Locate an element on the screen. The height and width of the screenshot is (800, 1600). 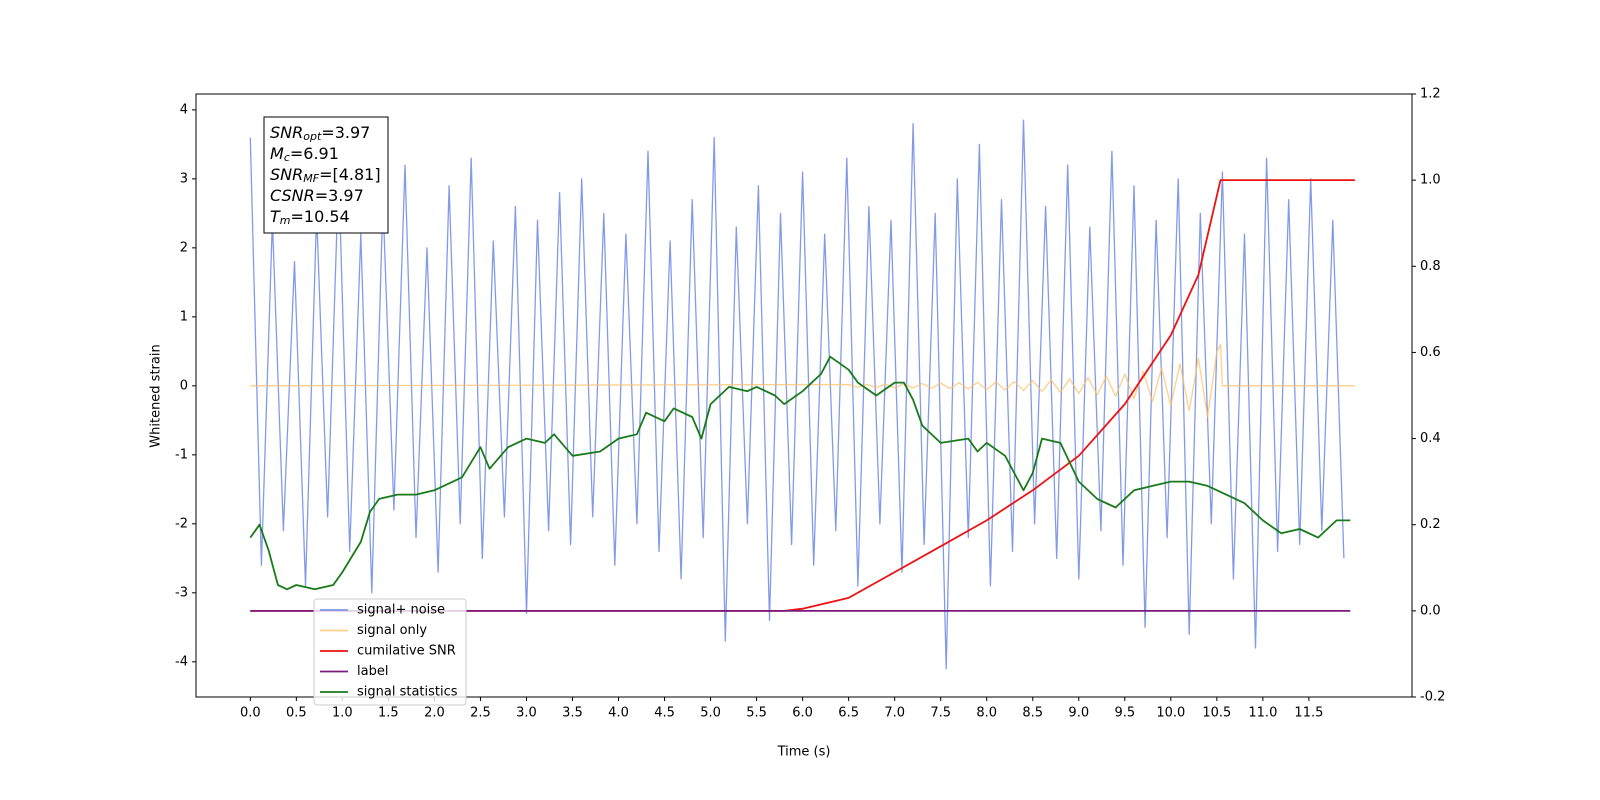
annotation-line: SNRMF=[4.81] is located at coordinates (325, 175).